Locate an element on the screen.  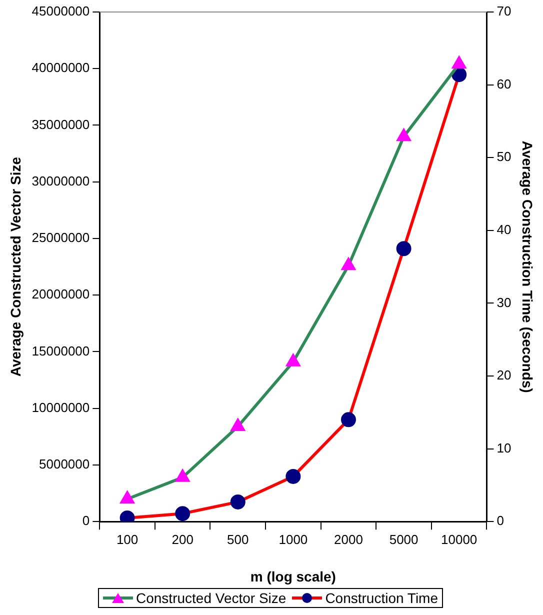
y2-tick-label: 60 is located at coordinates (504, 84).